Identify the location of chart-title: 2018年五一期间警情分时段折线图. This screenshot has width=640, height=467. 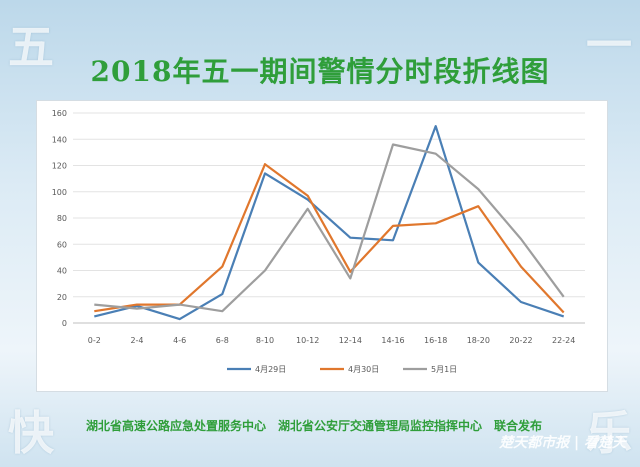
(320, 71).